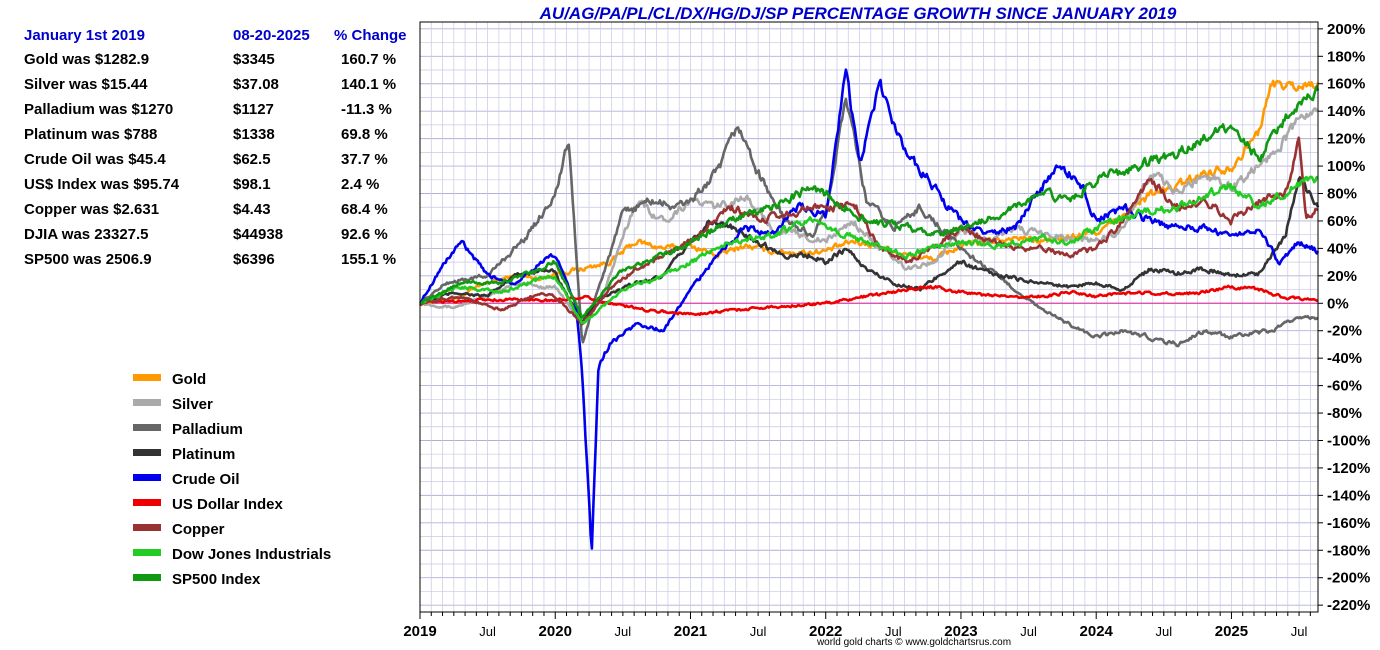 This screenshot has width=1380, height=650. What do you see at coordinates (368, 59) in the screenshot?
I see `table-cell: 160.7 %` at bounding box center [368, 59].